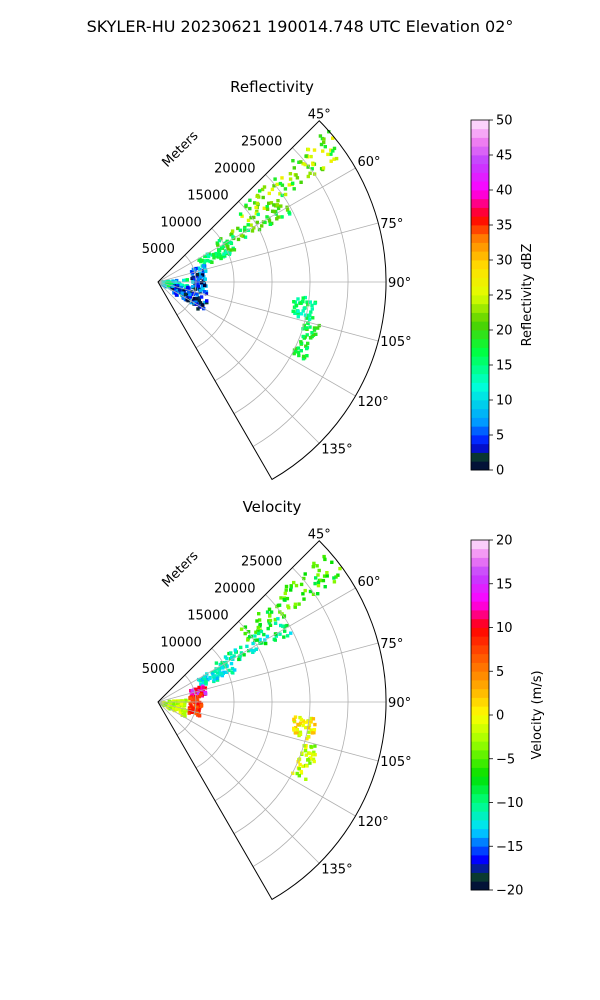  I want to click on colorbar-tick-label: 15, so click(504, 366).